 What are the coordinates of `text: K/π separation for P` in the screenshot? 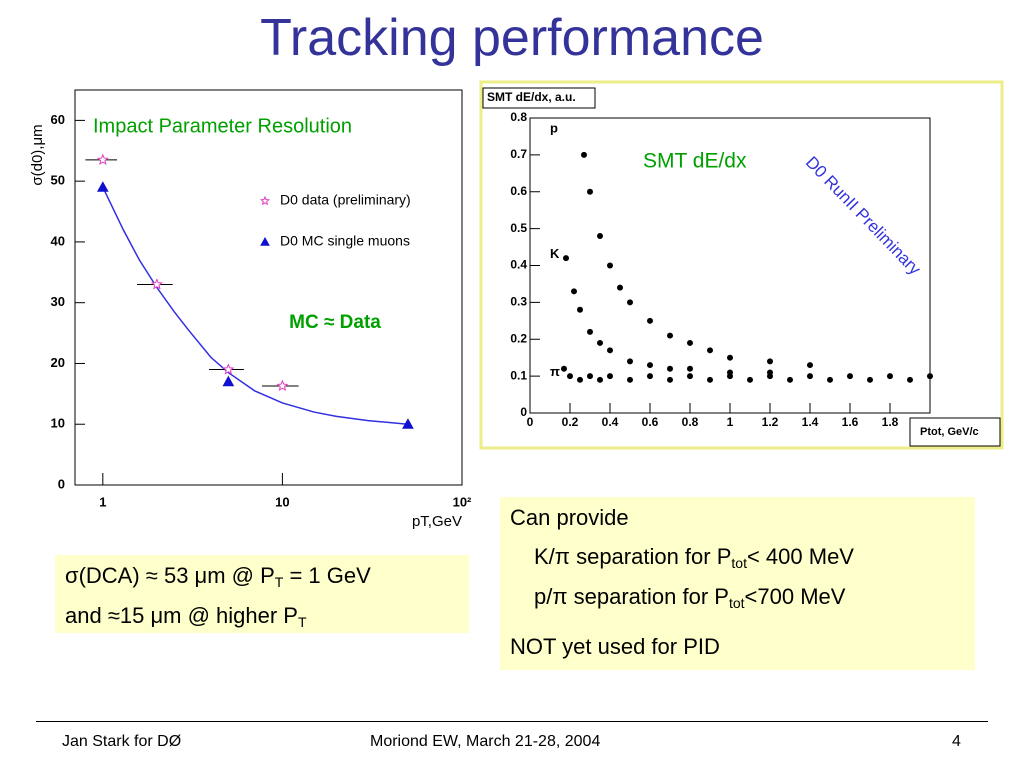 It's located at (633, 556).